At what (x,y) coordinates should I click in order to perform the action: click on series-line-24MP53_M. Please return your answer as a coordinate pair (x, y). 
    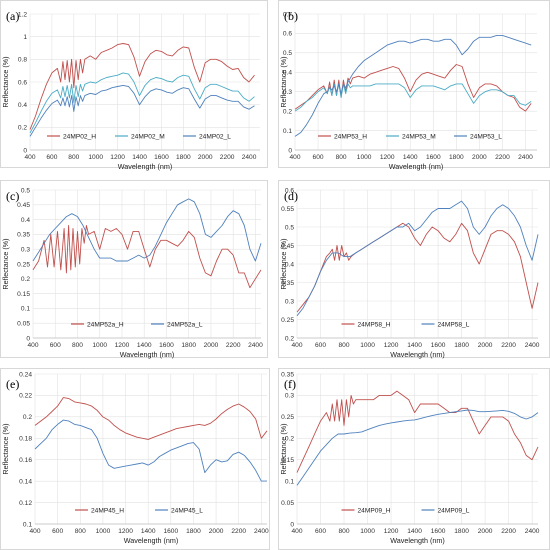
    Looking at the image, I should click on (413, 97).